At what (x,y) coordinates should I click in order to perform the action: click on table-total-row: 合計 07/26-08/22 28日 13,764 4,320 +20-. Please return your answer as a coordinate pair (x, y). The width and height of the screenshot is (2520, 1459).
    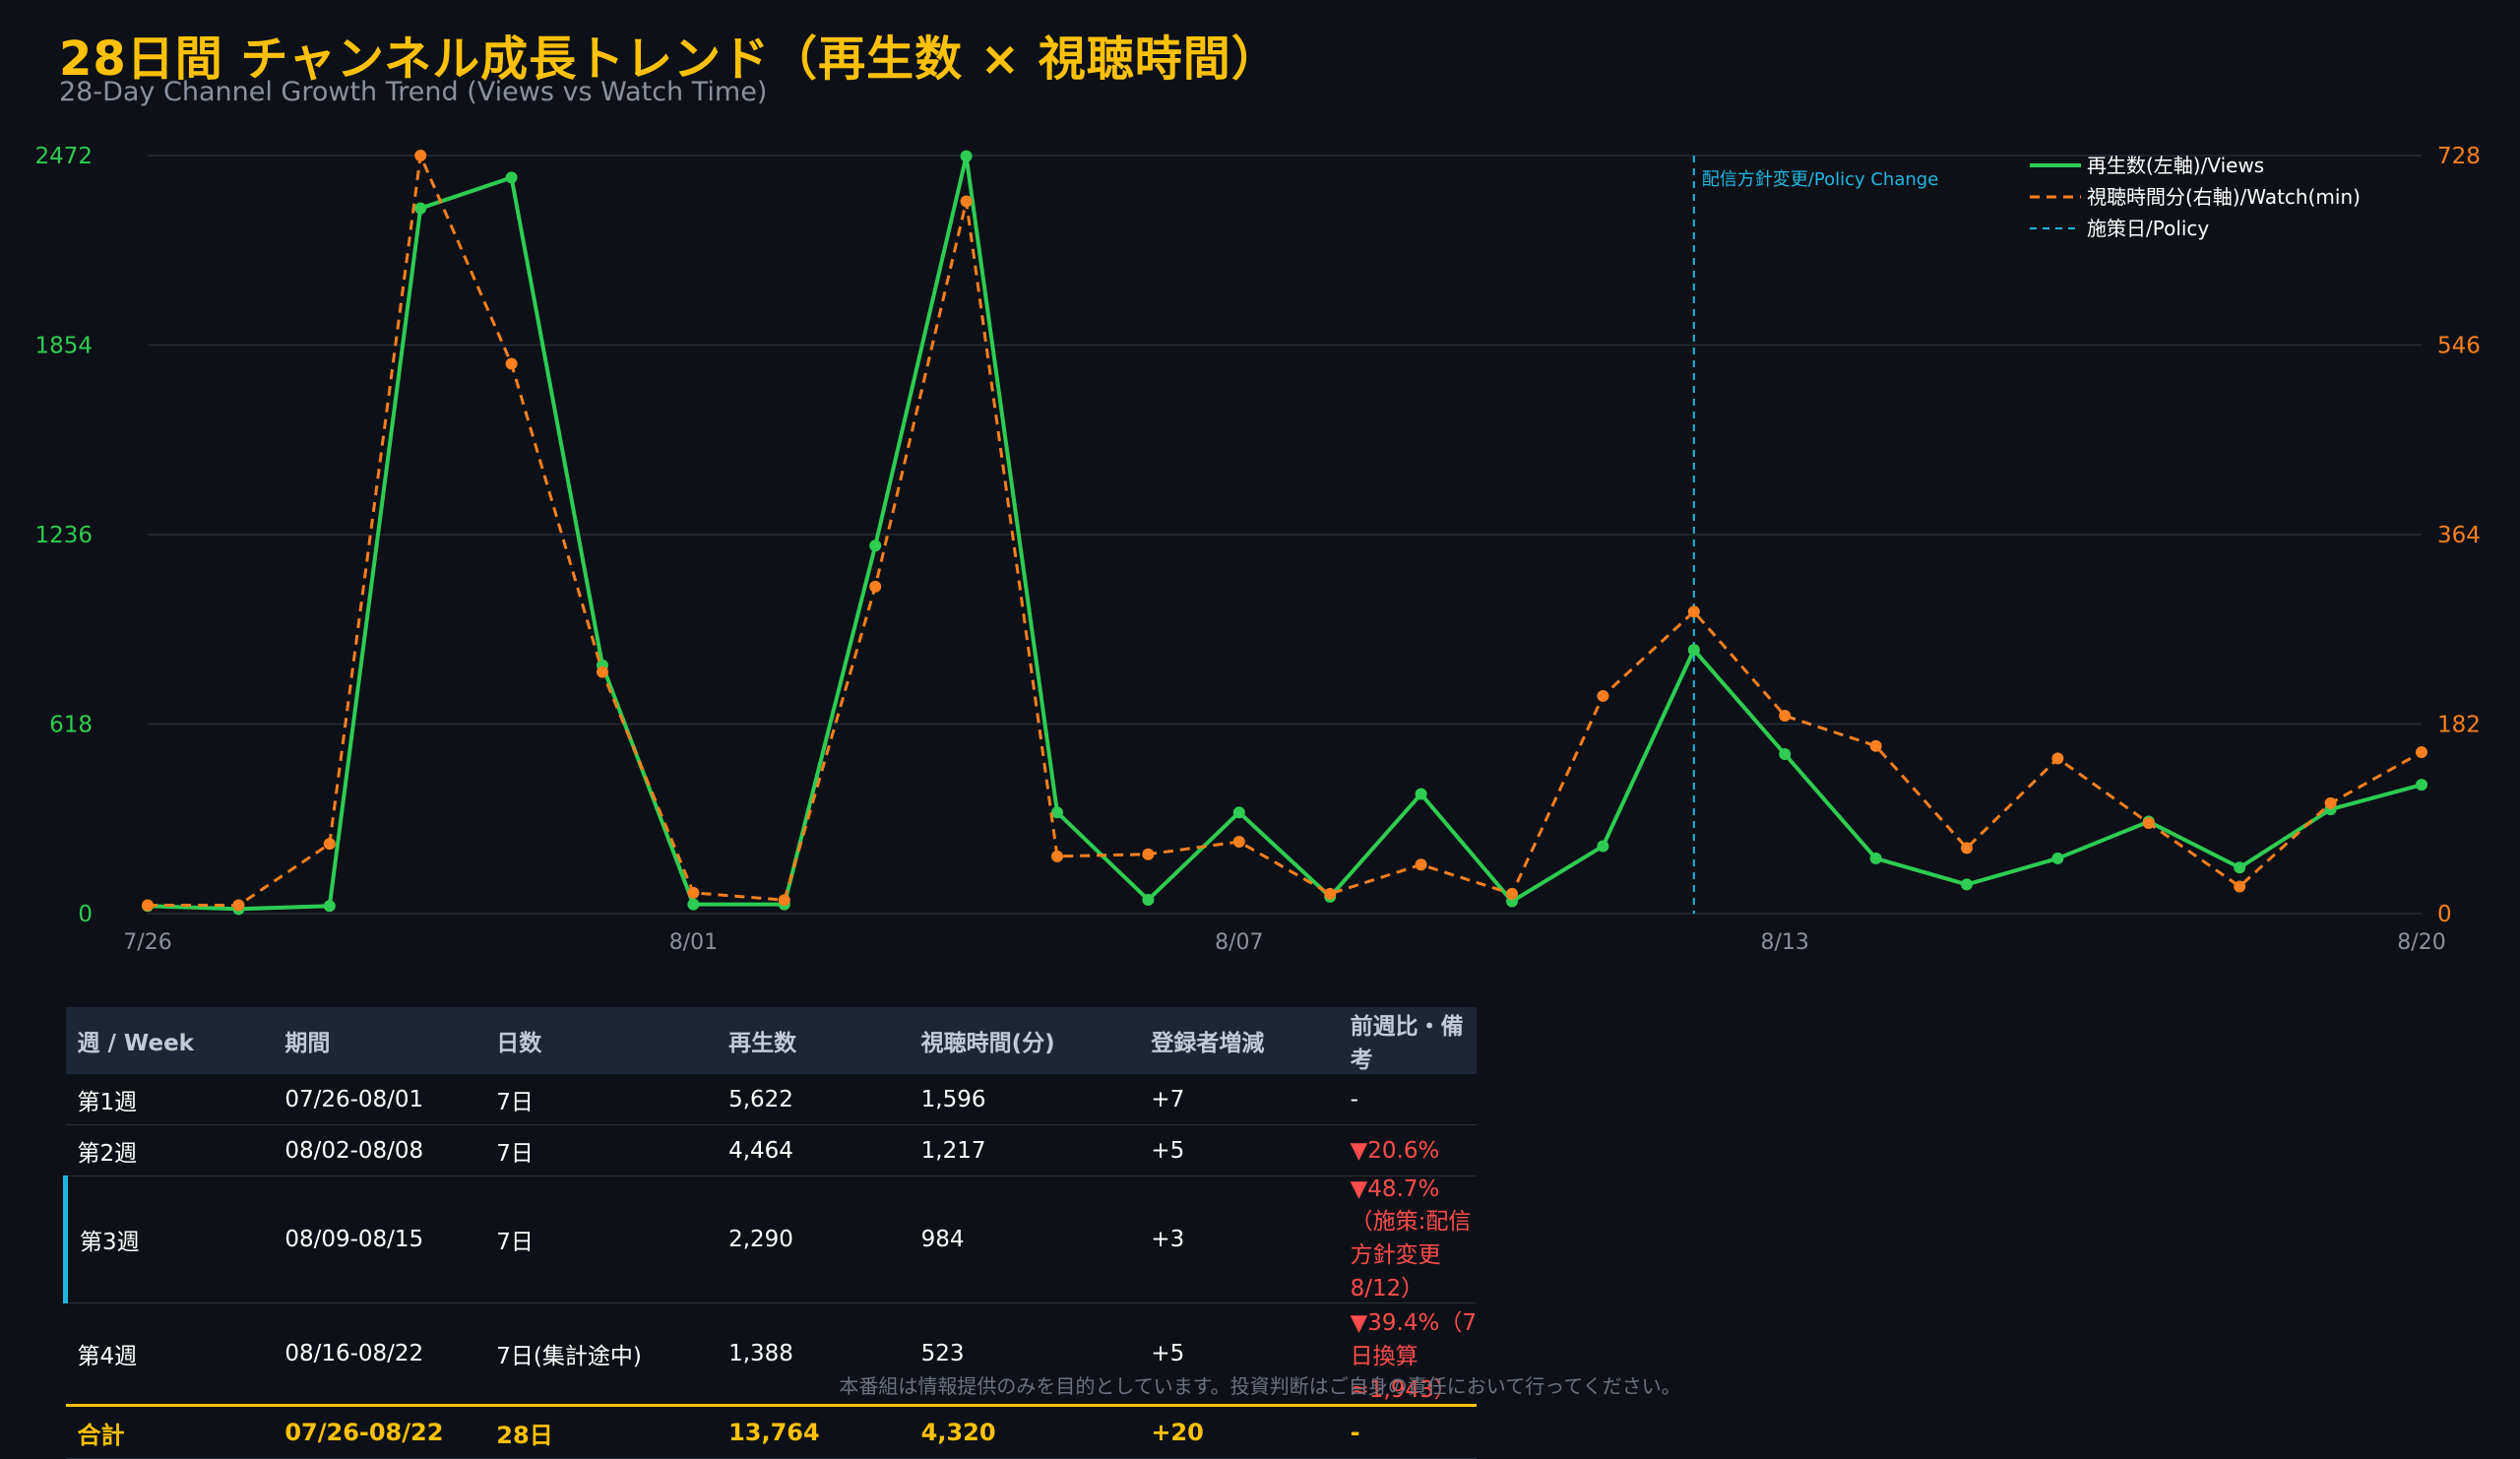
    Looking at the image, I should click on (771, 1431).